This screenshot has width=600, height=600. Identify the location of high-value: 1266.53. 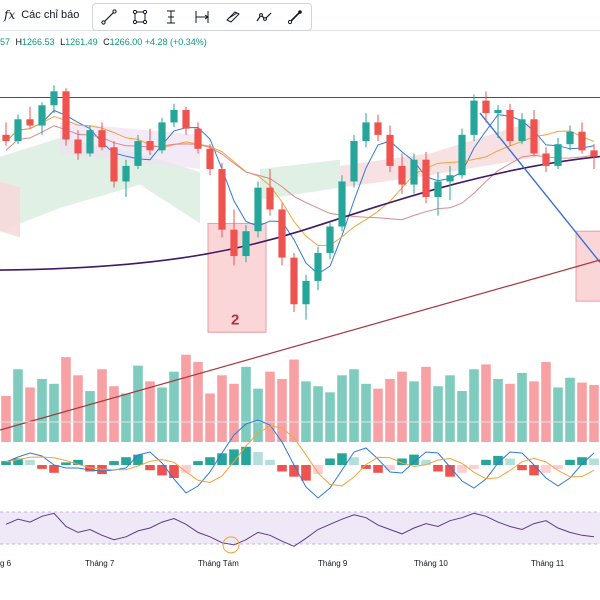
(38, 42).